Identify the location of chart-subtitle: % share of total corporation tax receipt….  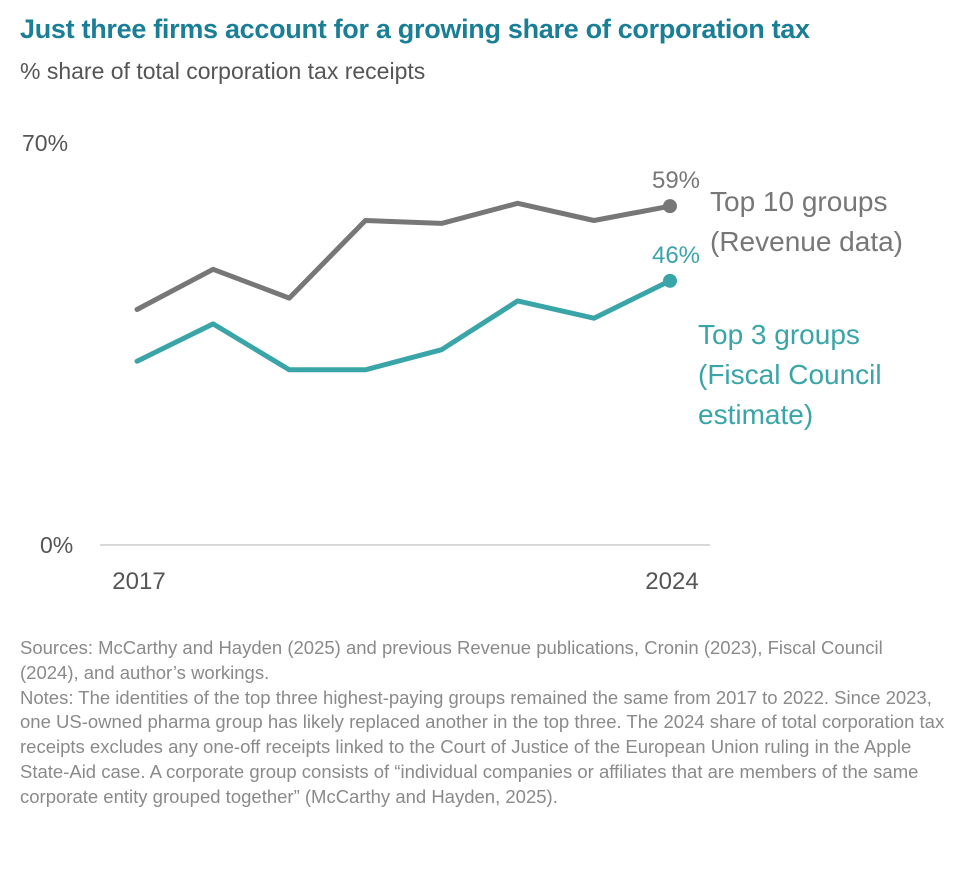
(223, 71).